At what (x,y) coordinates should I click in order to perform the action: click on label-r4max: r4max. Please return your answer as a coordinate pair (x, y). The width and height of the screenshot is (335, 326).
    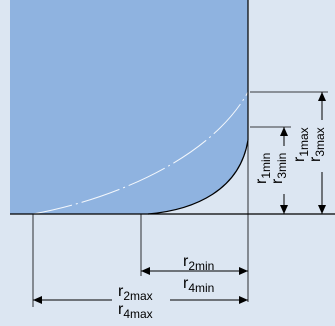
    Looking at the image, I should click on (135, 311).